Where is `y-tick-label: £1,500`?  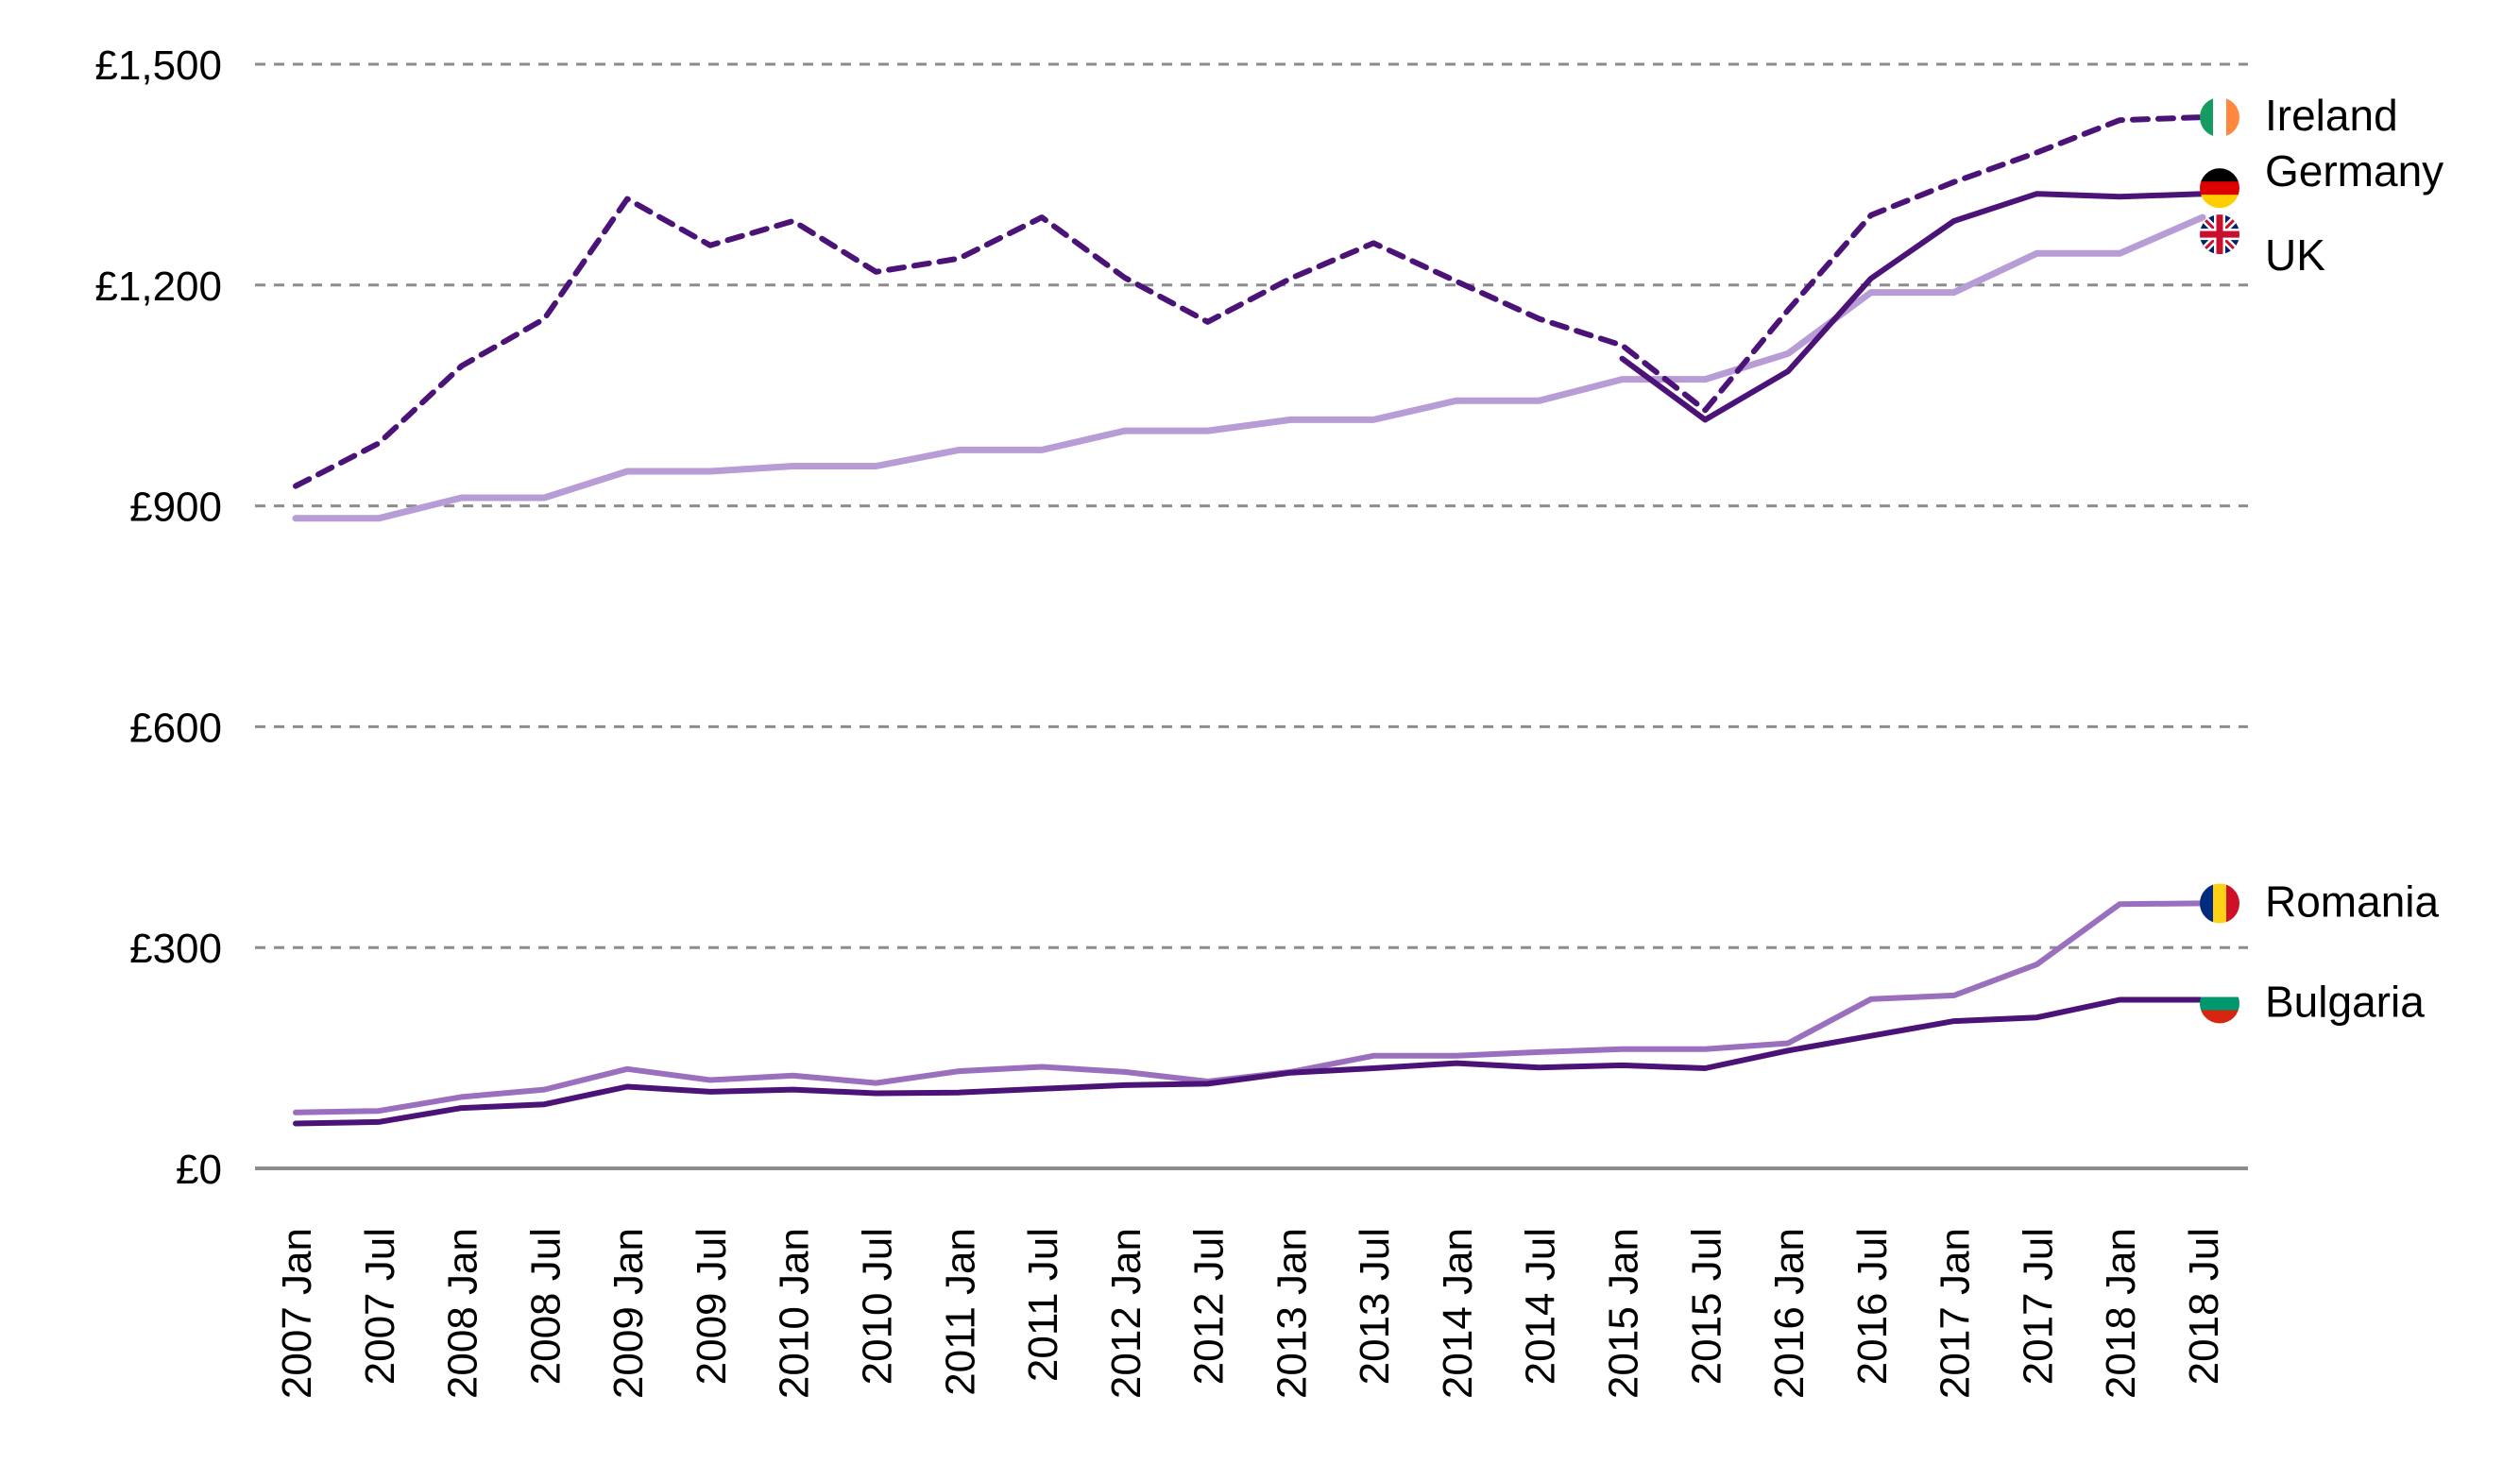
y-tick-label: £1,500 is located at coordinates (158, 66).